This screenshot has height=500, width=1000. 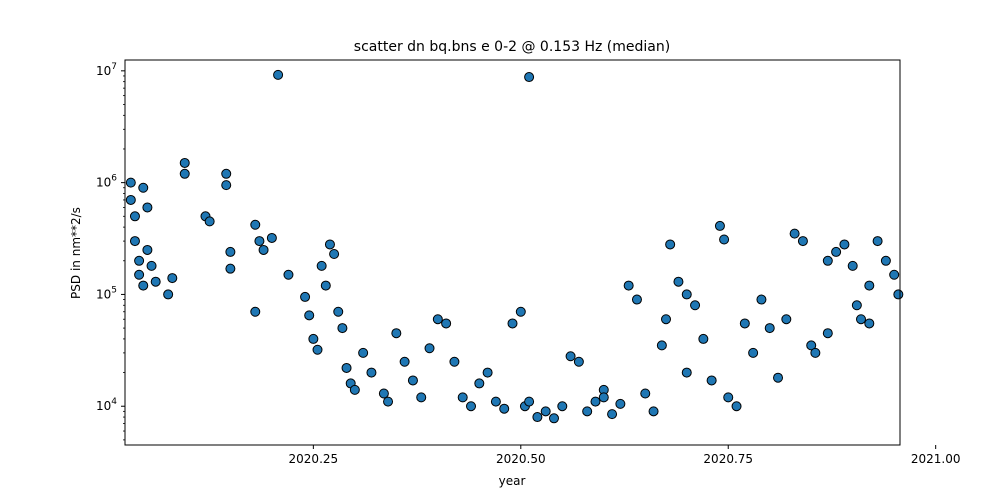 What do you see at coordinates (106, 70) in the screenshot?
I see `y-tick-label: 10⁷` at bounding box center [106, 70].